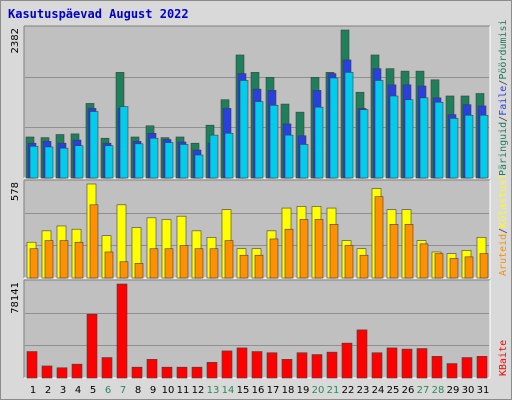  Describe the element at coordinates (15, 298) in the screenshot. I see `y-max-label-bottom: 78141` at that location.